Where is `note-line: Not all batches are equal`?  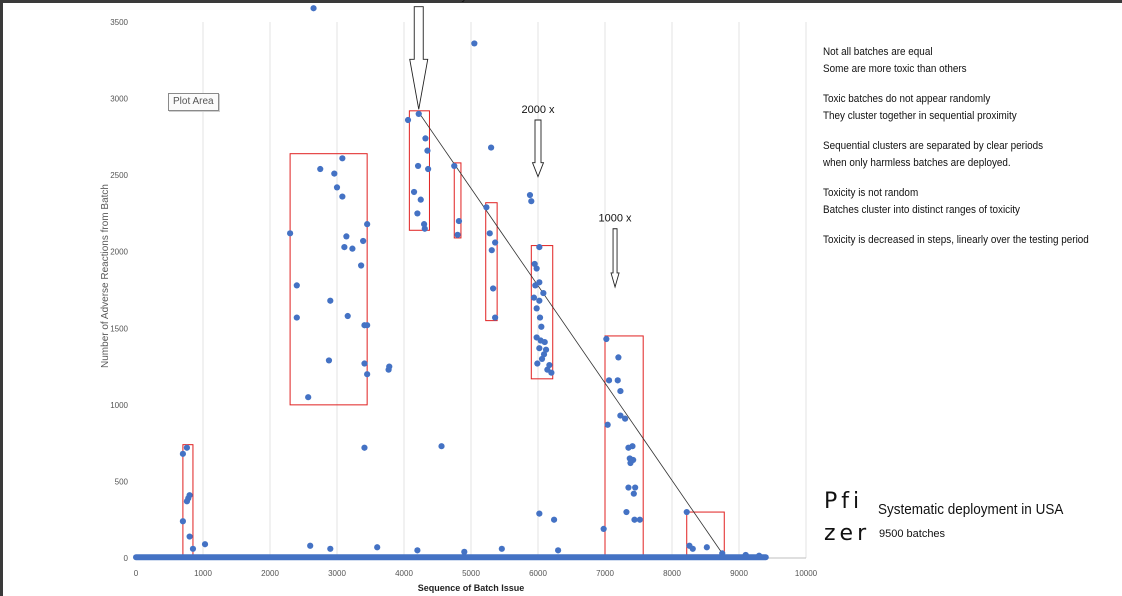
note-line: Not all batches are equal is located at coordinates (878, 52).